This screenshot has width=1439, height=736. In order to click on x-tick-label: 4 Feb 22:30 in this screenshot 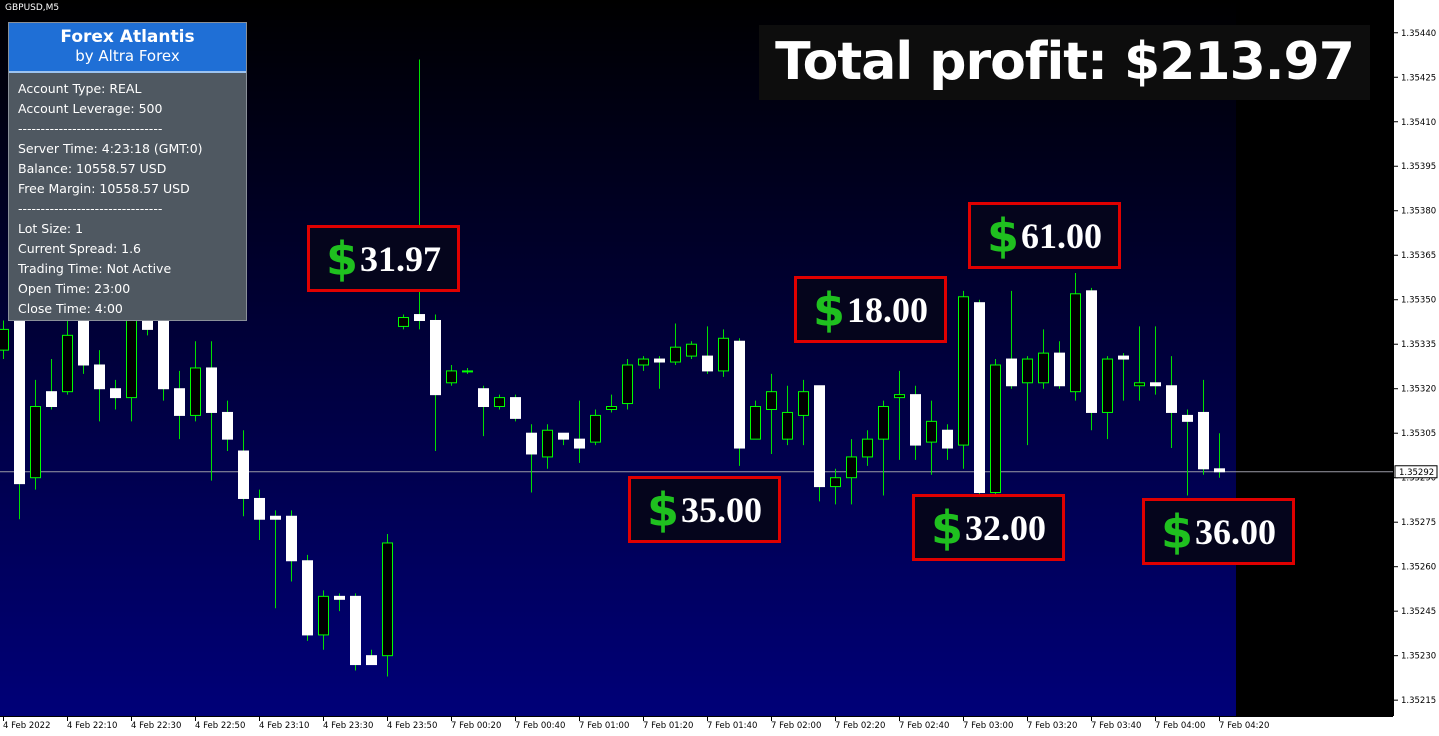, I will do `click(156, 726)`.